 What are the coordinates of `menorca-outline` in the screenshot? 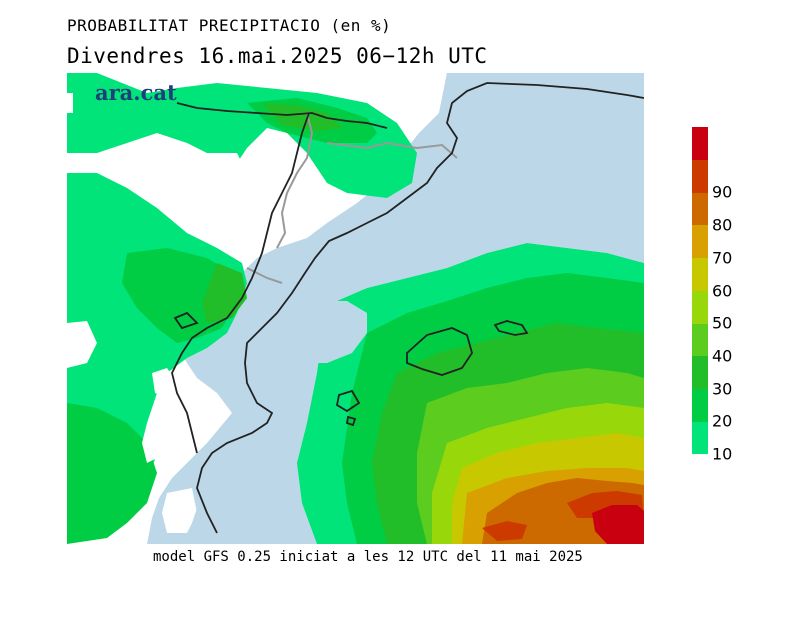 It's located at (511, 328).